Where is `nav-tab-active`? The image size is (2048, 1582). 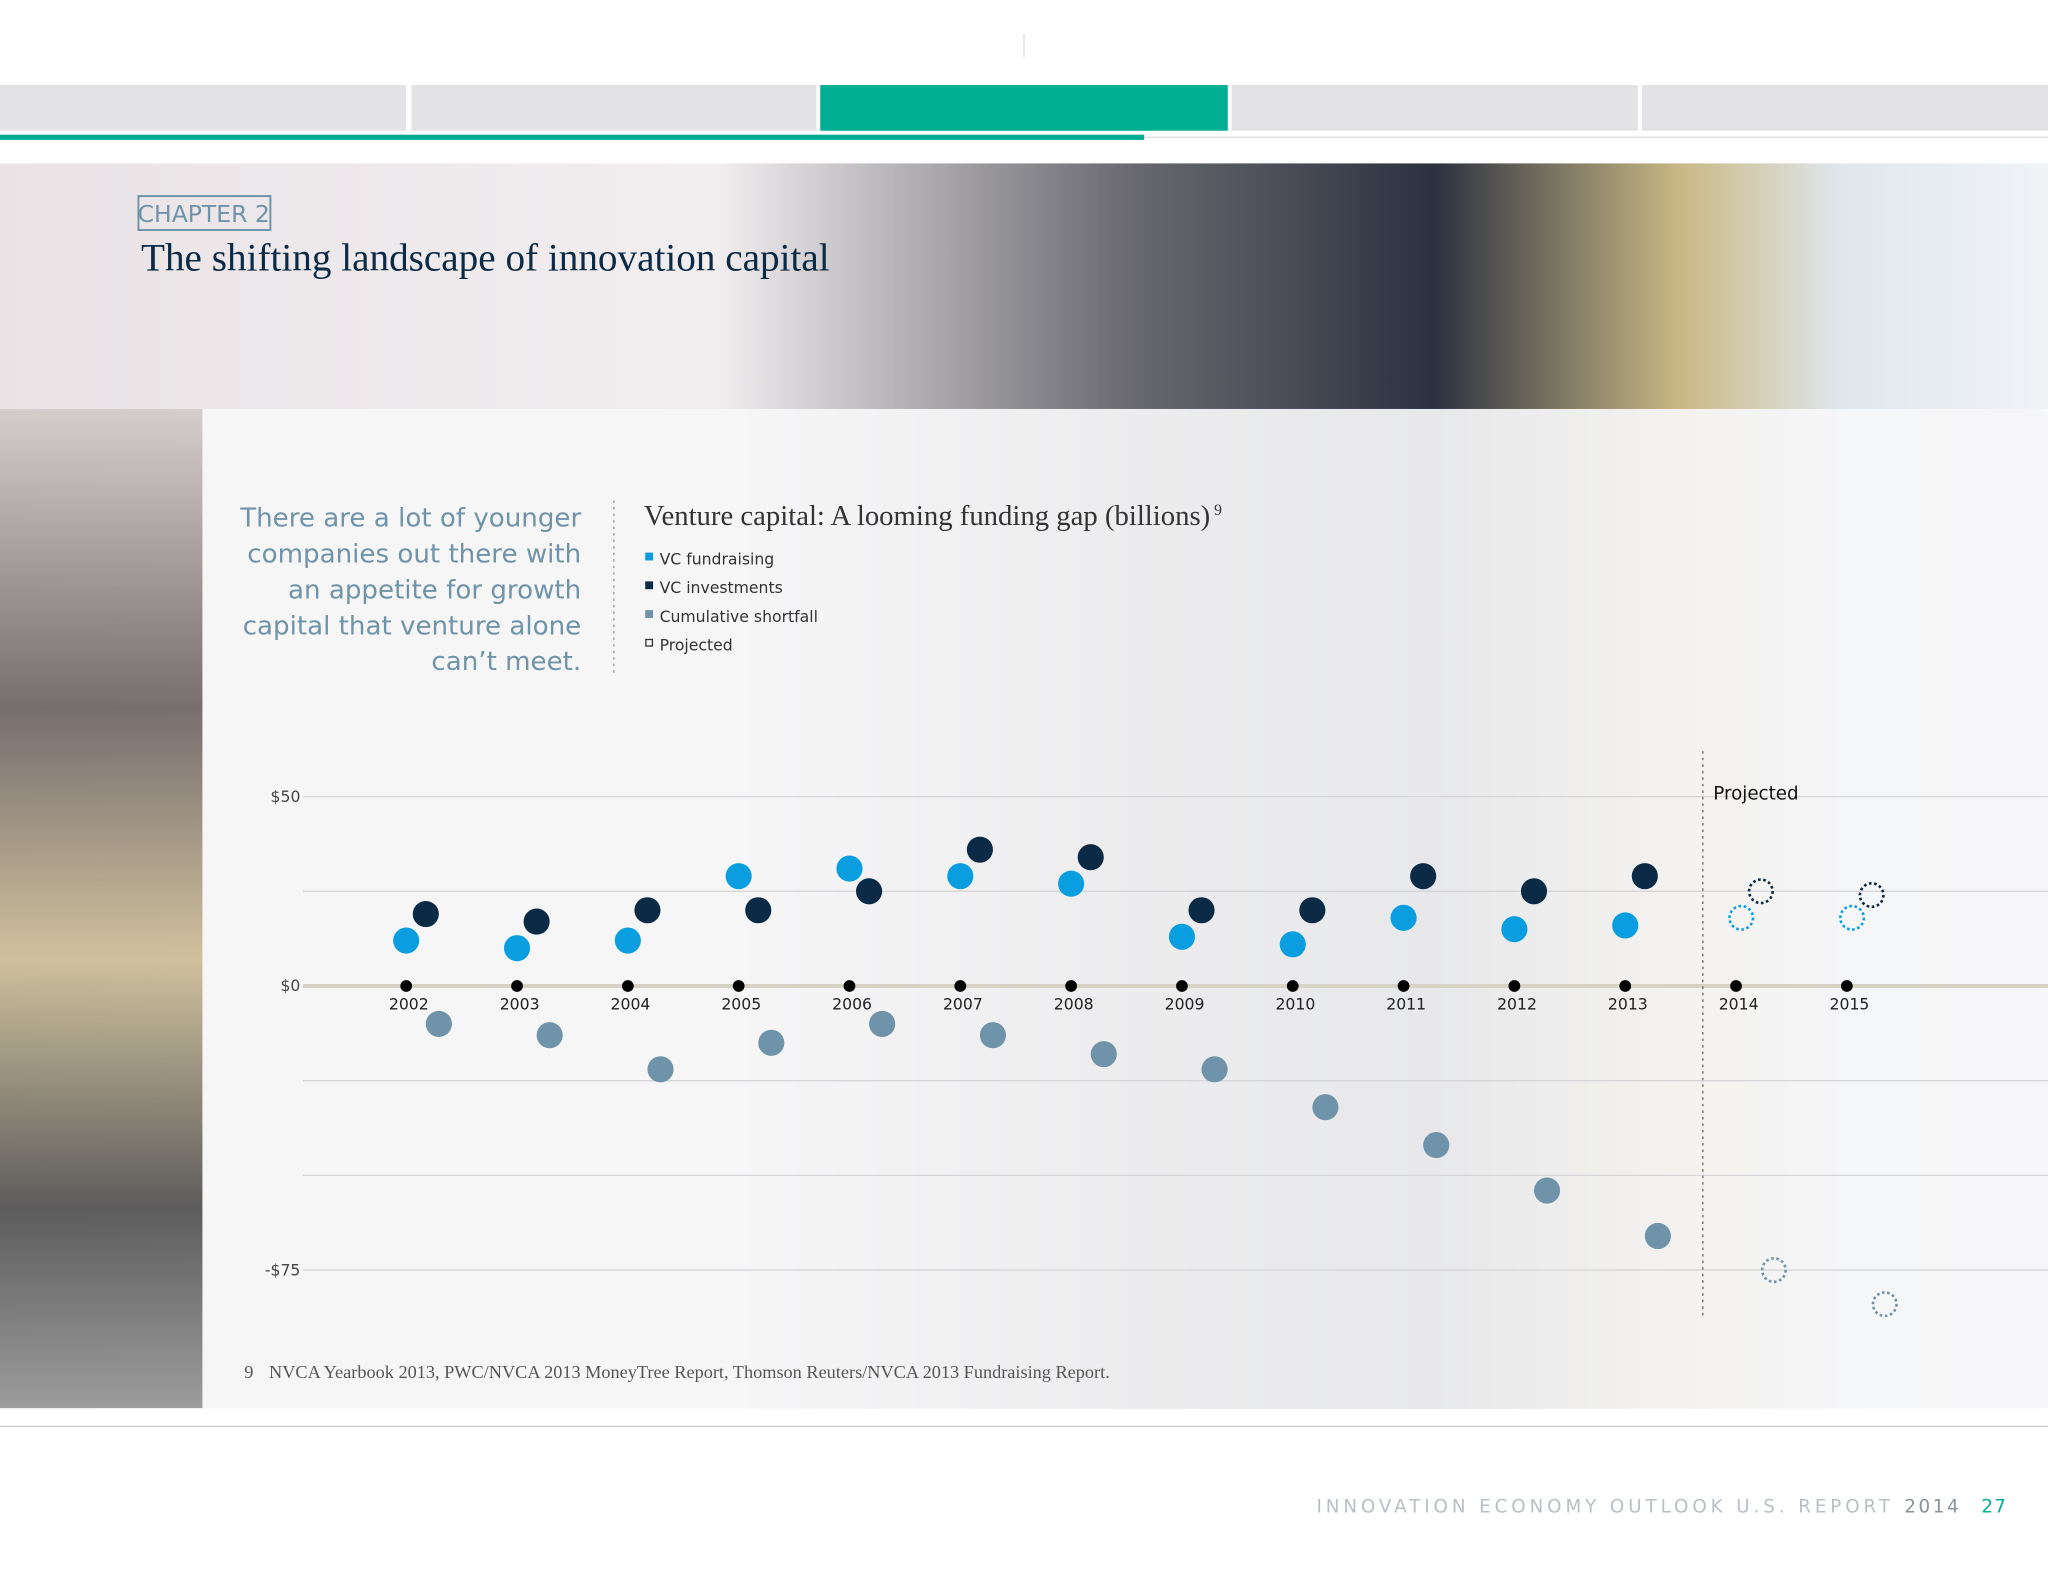
nav-tab-active is located at coordinates (1024, 108).